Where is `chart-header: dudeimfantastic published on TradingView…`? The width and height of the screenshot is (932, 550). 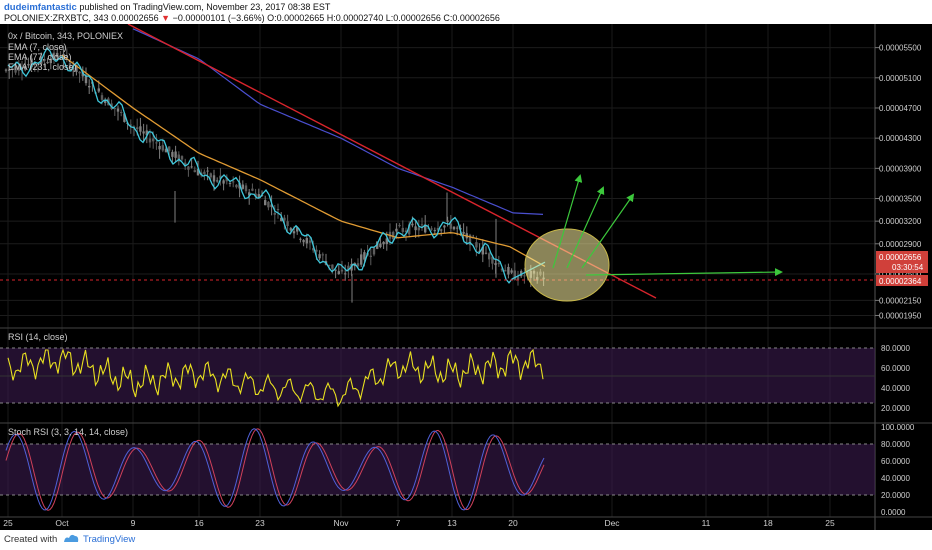
chart-header: dudeimfantastic published on TradingView… is located at coordinates (466, 12).